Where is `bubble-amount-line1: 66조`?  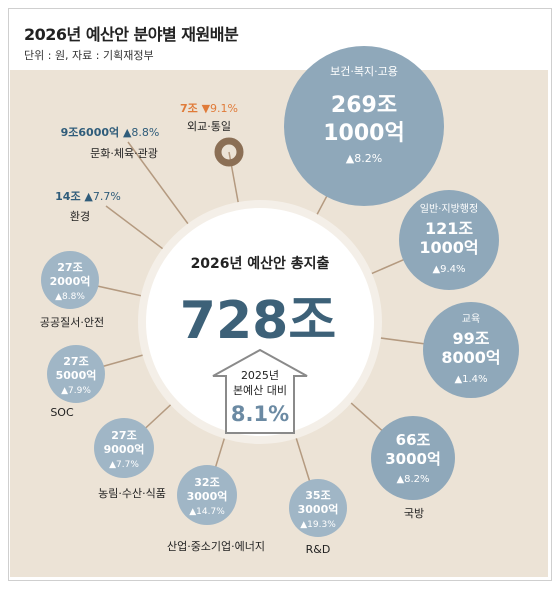 bubble-amount-line1: 66조 is located at coordinates (413, 440).